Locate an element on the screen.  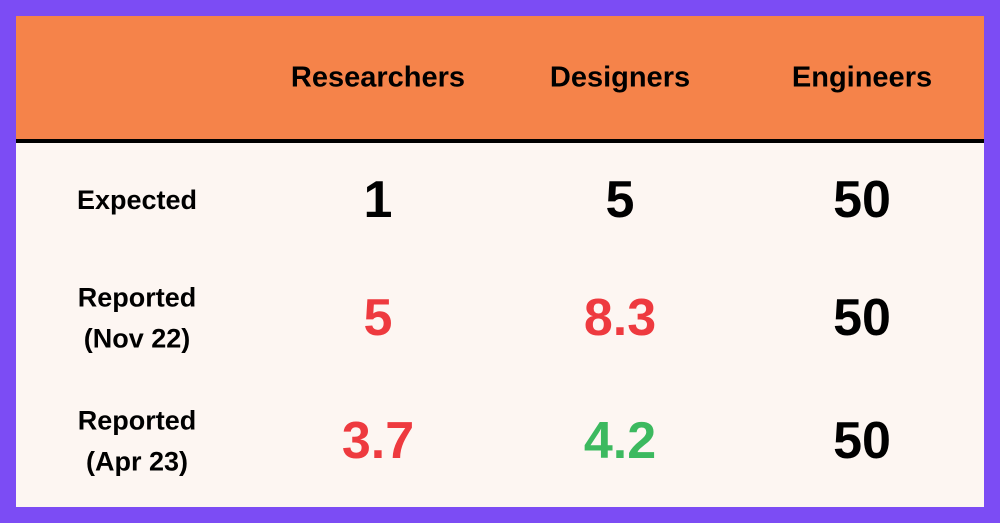
cell-value: 3.7 is located at coordinates (378, 441).